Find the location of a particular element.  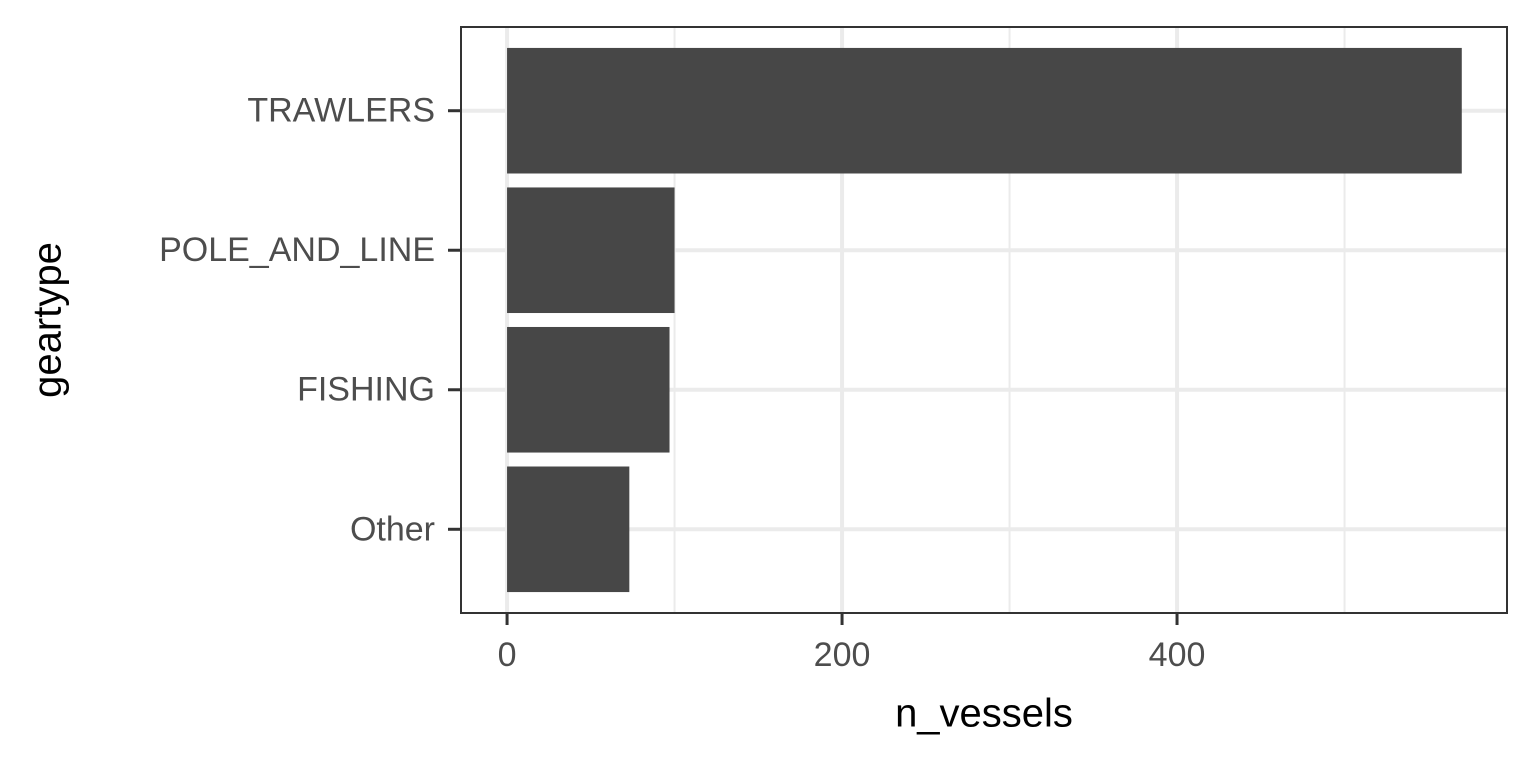

y-tick-label: FISHING is located at coordinates (366, 390).